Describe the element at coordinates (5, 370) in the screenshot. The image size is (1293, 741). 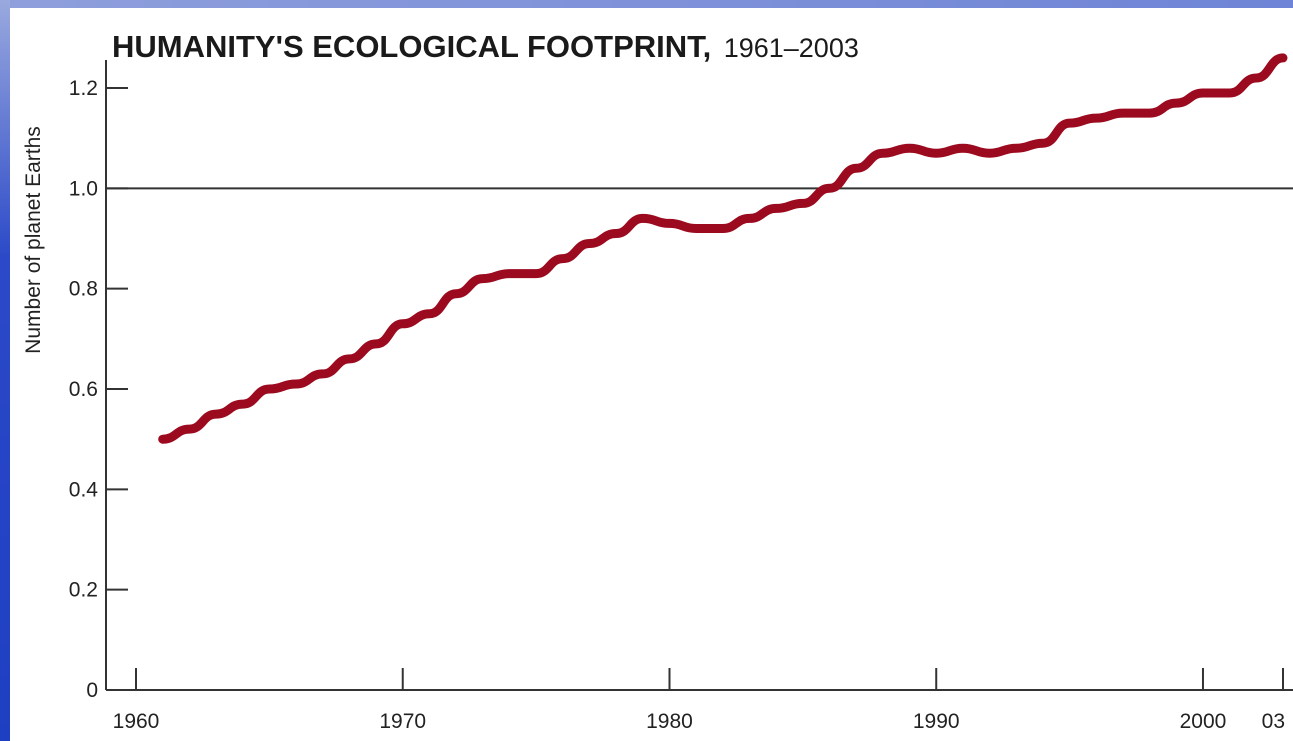
I see `slide-left-border` at that location.